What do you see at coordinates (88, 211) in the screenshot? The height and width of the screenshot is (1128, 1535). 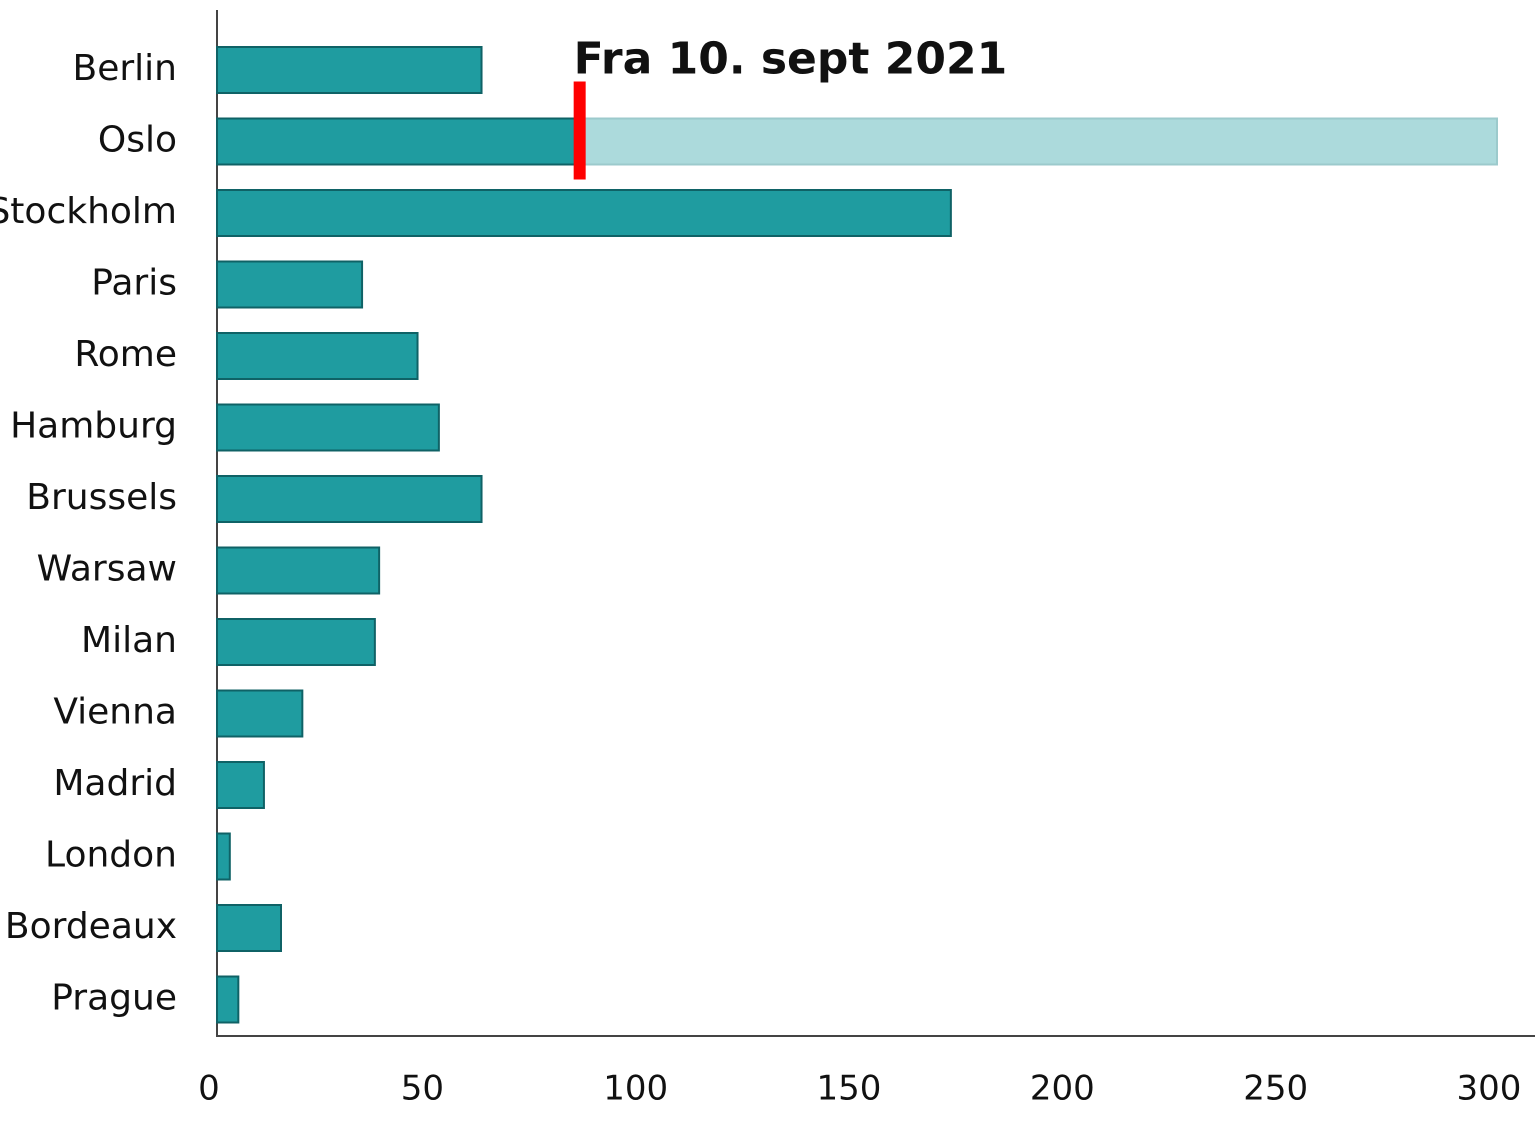 I see `y-tick-label: Stockholm` at bounding box center [88, 211].